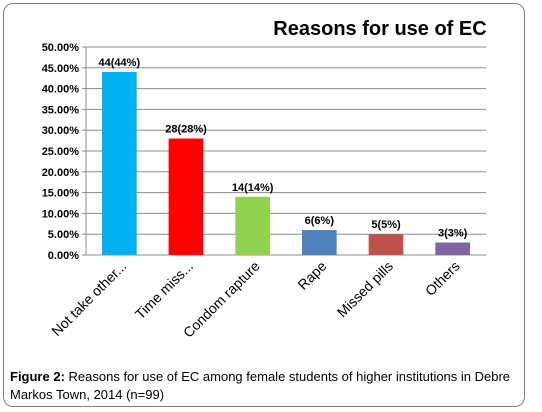 This screenshot has width=542, height=412. Describe the element at coordinates (386, 225) in the screenshot. I see `data-label: 5(5%)` at that location.